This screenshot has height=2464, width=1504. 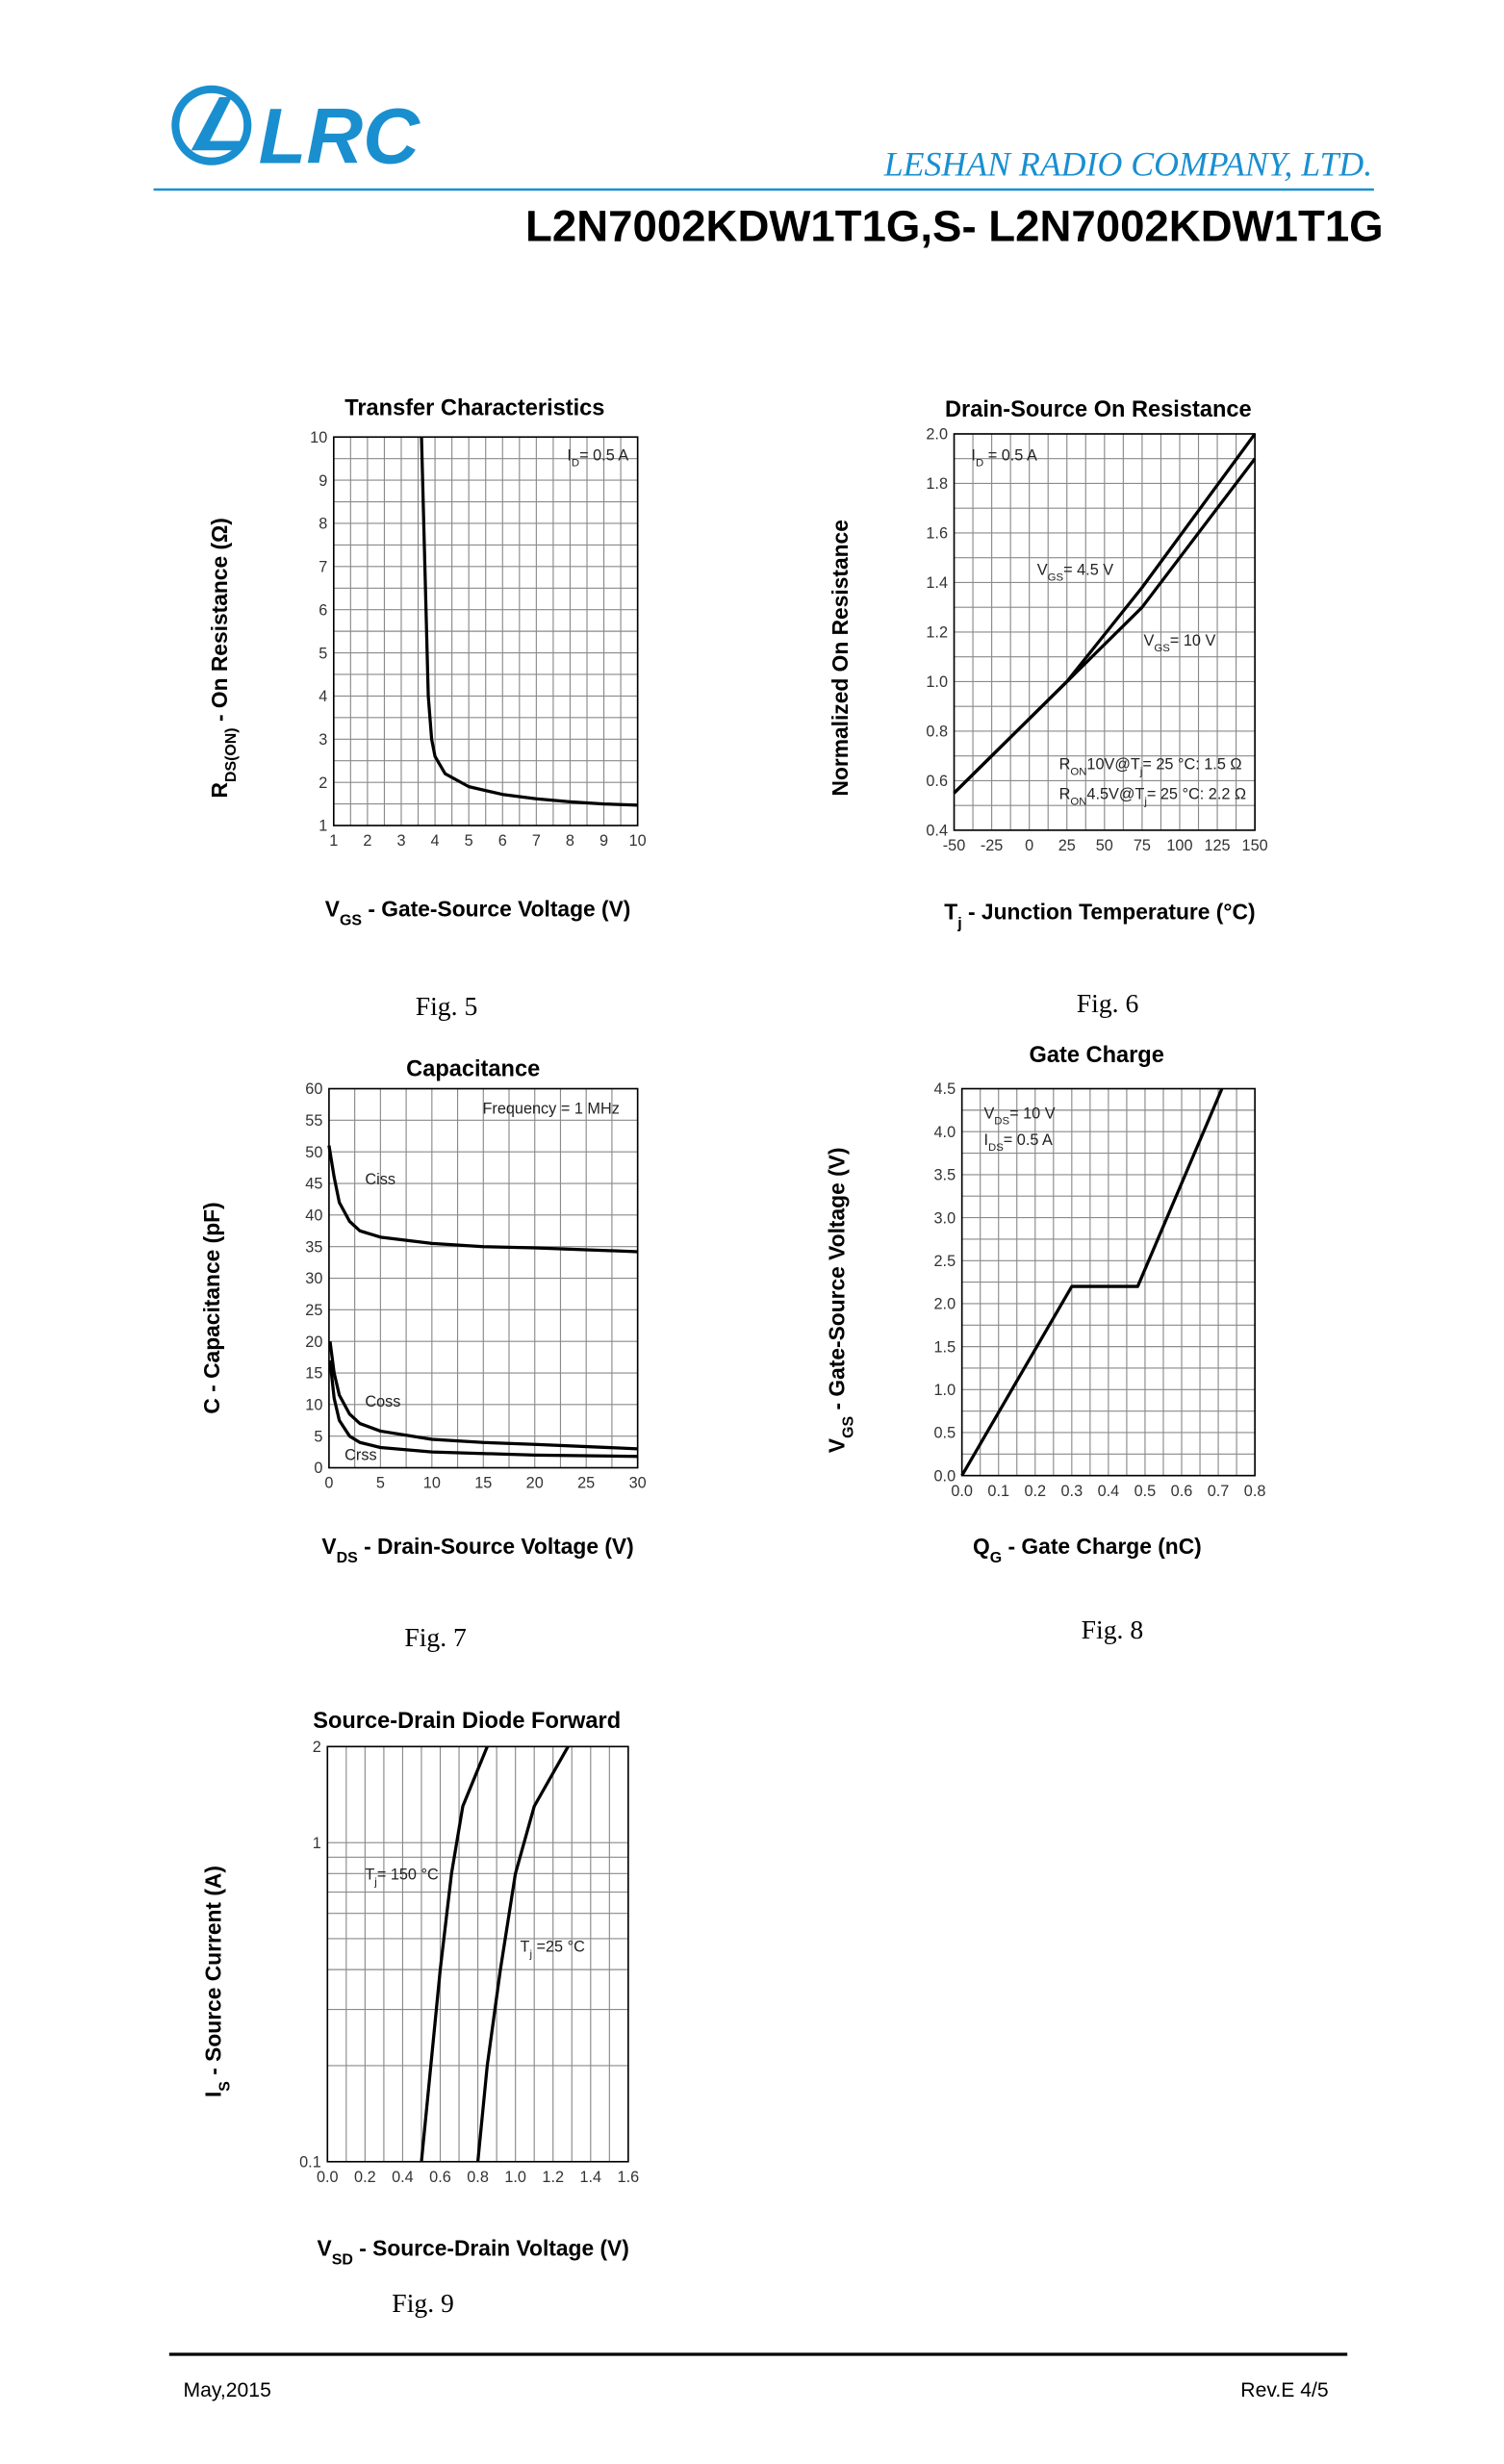 I want to click on figure-caption: Fig. 7, so click(x=435, y=1637).